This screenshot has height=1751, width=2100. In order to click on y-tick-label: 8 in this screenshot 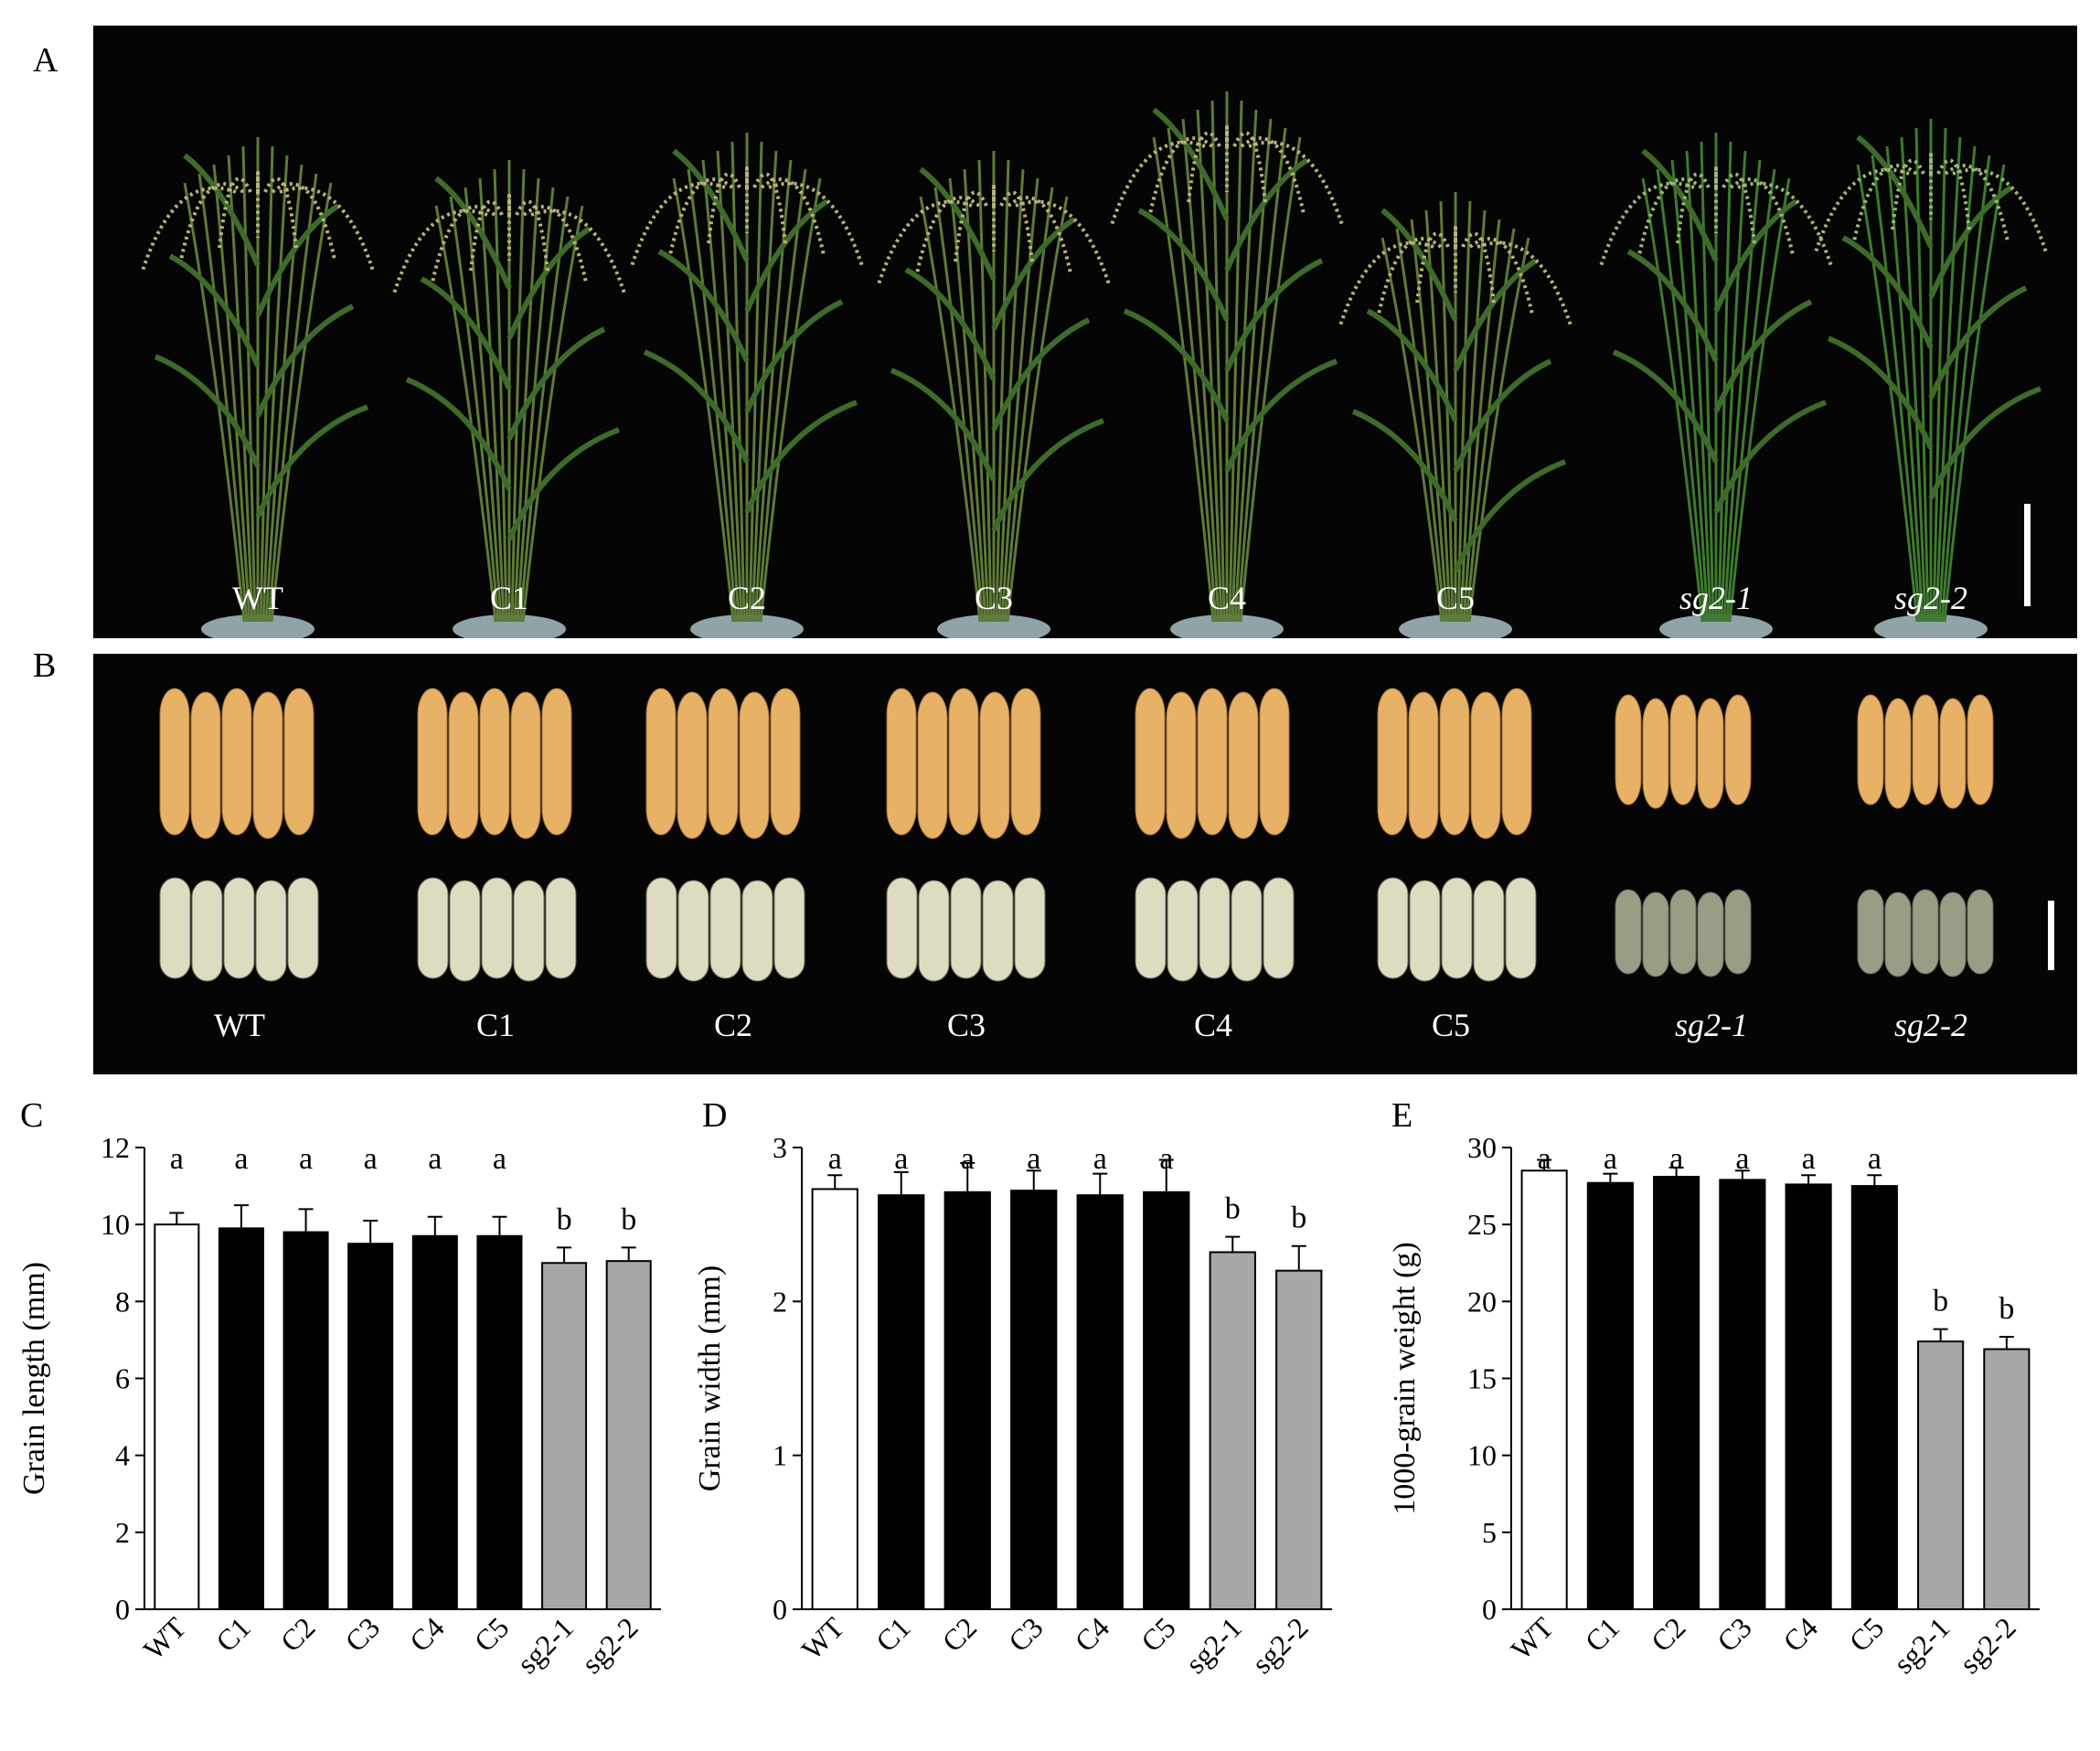, I will do `click(123, 1301)`.